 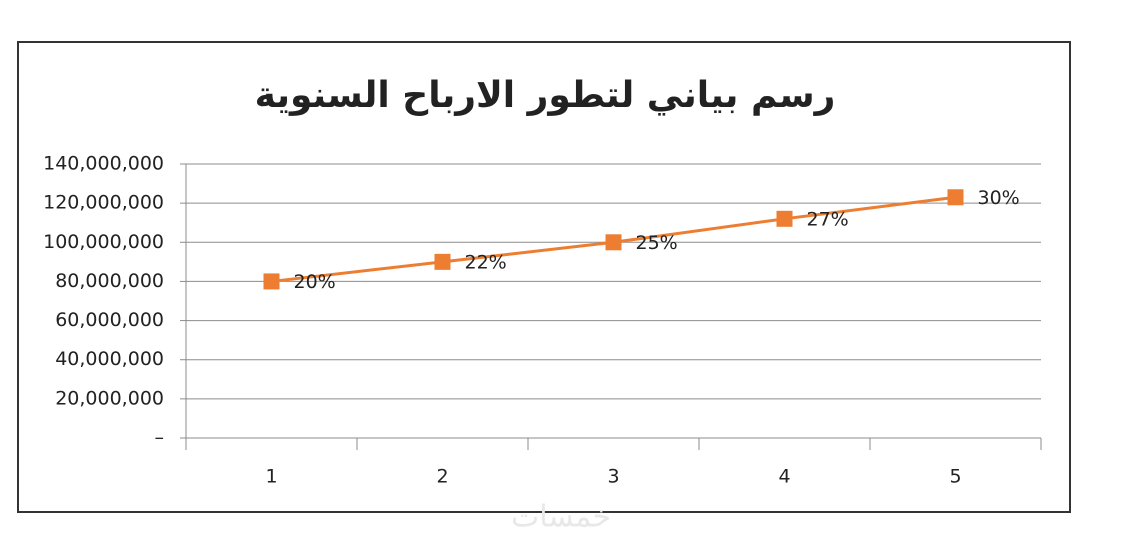 I want to click on x-tick-label: 5, so click(x=955, y=477).